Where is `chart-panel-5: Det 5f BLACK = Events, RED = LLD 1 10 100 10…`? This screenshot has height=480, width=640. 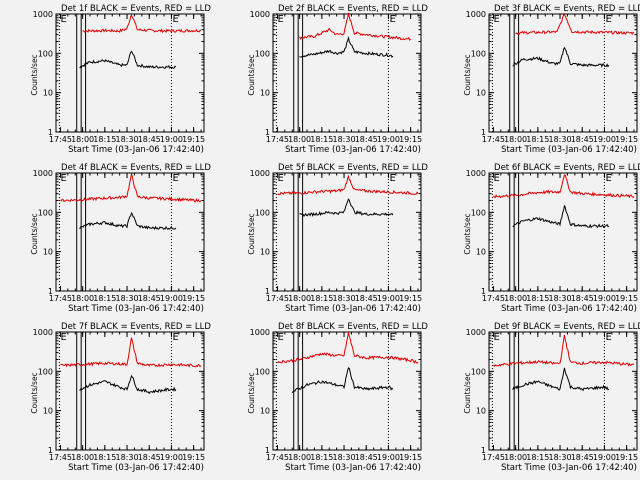 chart-panel-5: Det 5f BLACK = Events, RED = LLD 1 10 100 10… is located at coordinates (337, 238).